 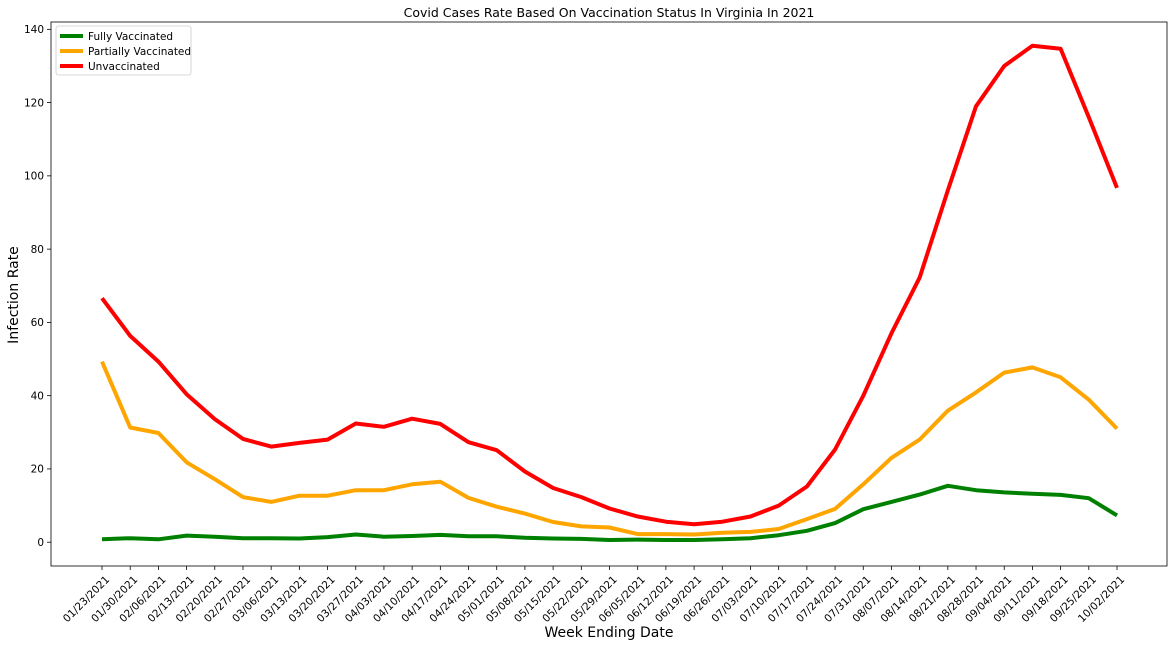 What do you see at coordinates (37, 286) in the screenshot?
I see `y-axis: 0 20 40 60 80 100 120 140` at bounding box center [37, 286].